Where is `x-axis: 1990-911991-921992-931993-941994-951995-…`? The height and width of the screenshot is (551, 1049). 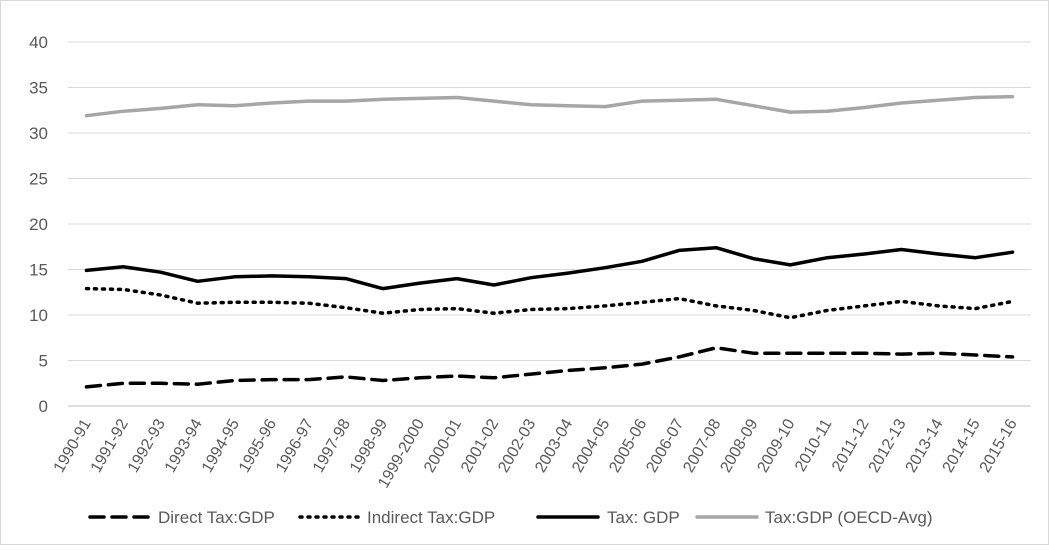 x-axis: 1990-911991-921992-931993-941994-951995-… is located at coordinates (536, 453).